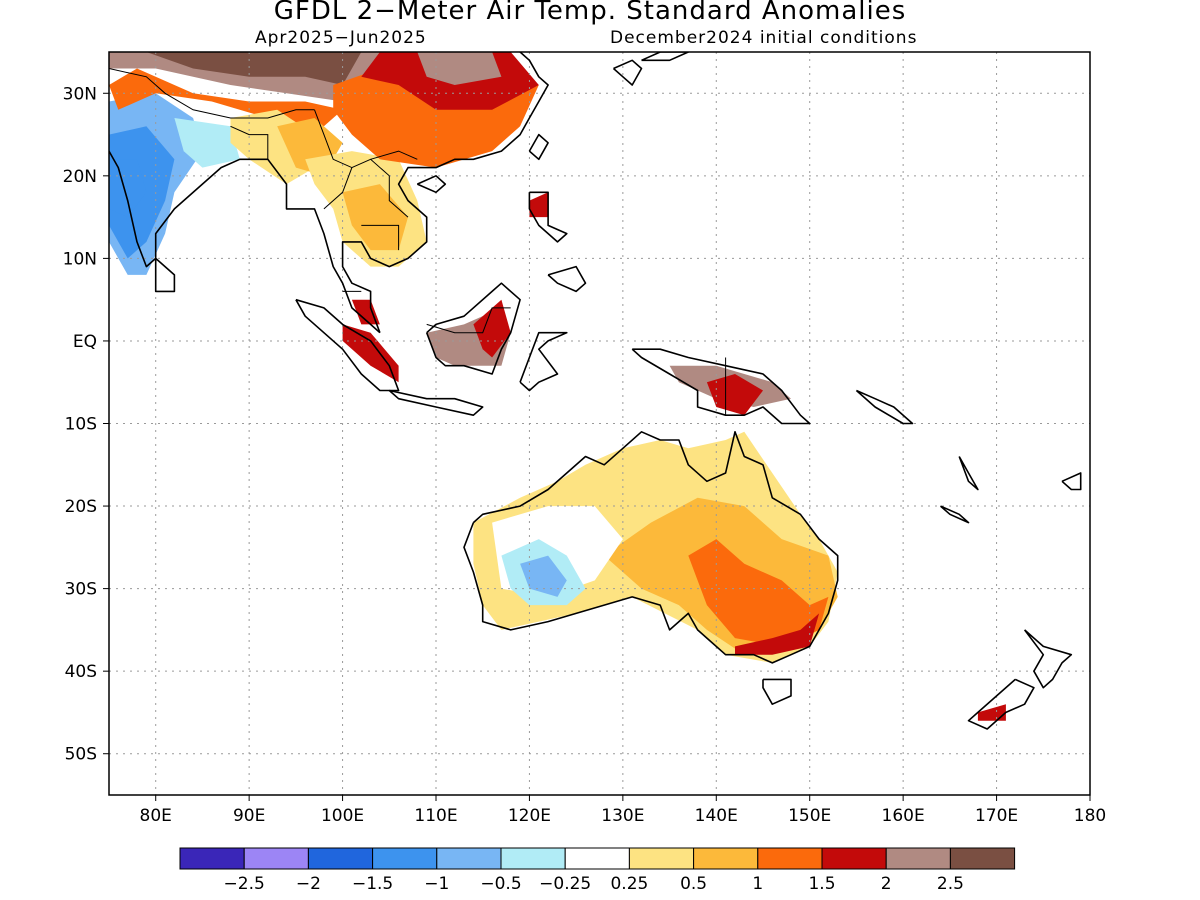  What do you see at coordinates (757, 884) in the screenshot?
I see `legend-label: 1` at bounding box center [757, 884].